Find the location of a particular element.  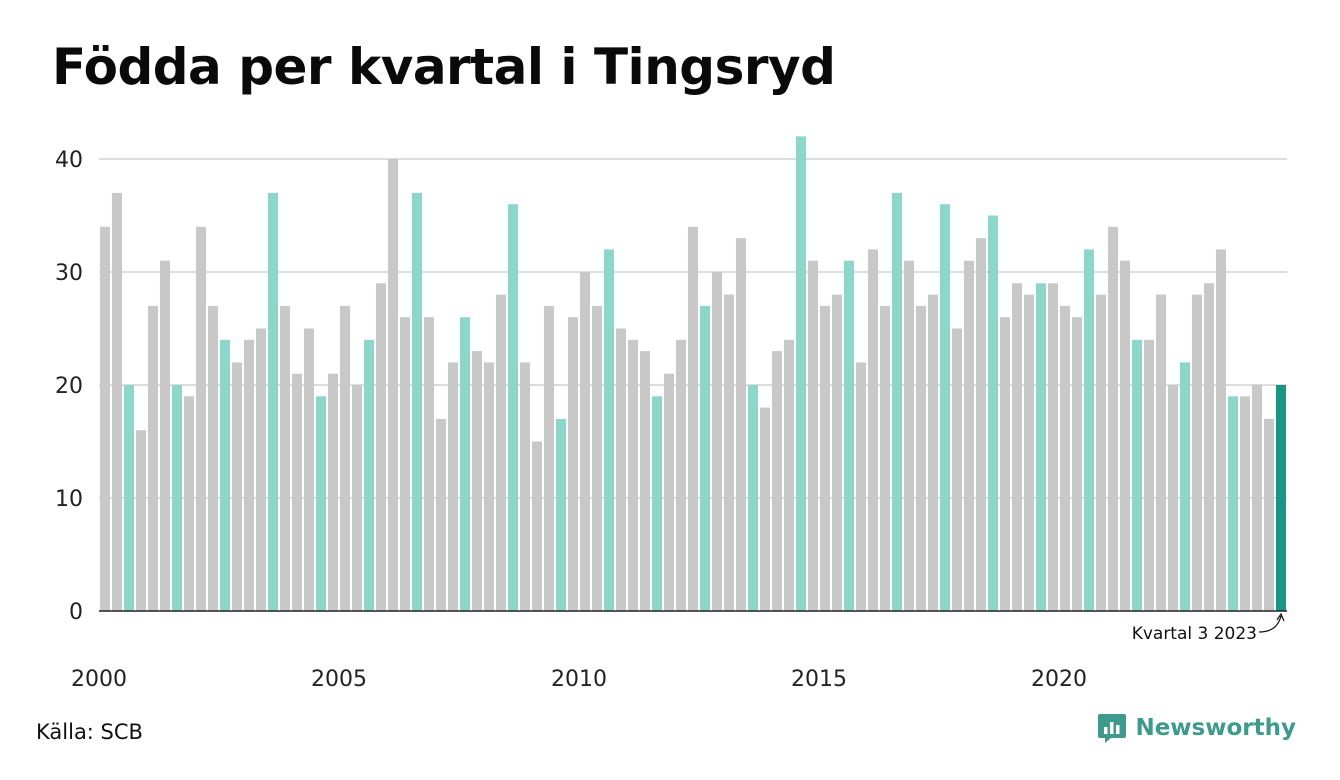

y-tick-label: 20 is located at coordinates (69, 386).